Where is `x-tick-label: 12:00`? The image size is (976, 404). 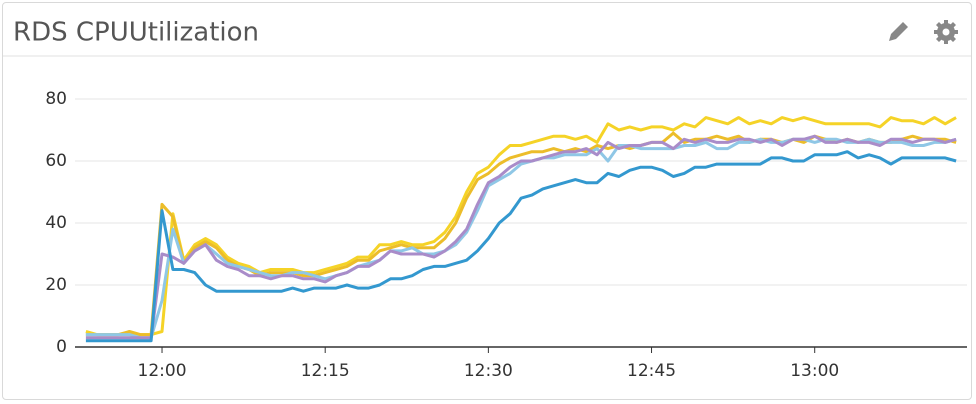
x-tick-label: 12:00 is located at coordinates (162, 371).